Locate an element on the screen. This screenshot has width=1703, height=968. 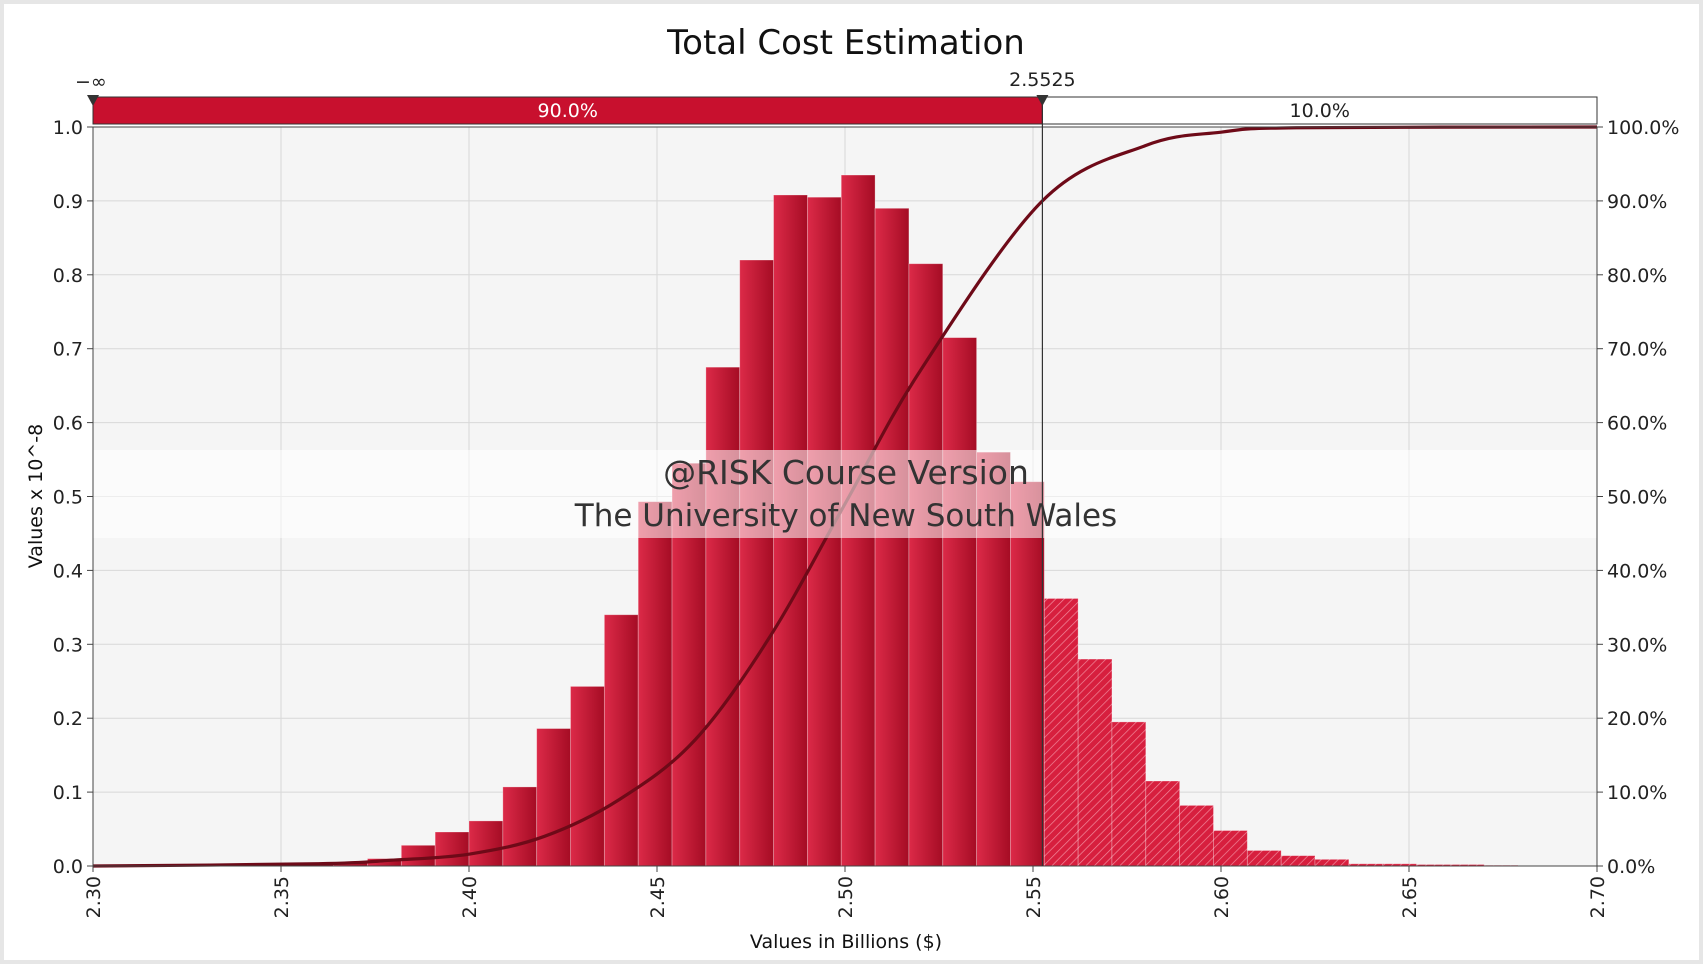
y-tick-label: 0.0 is located at coordinates (68, 867).